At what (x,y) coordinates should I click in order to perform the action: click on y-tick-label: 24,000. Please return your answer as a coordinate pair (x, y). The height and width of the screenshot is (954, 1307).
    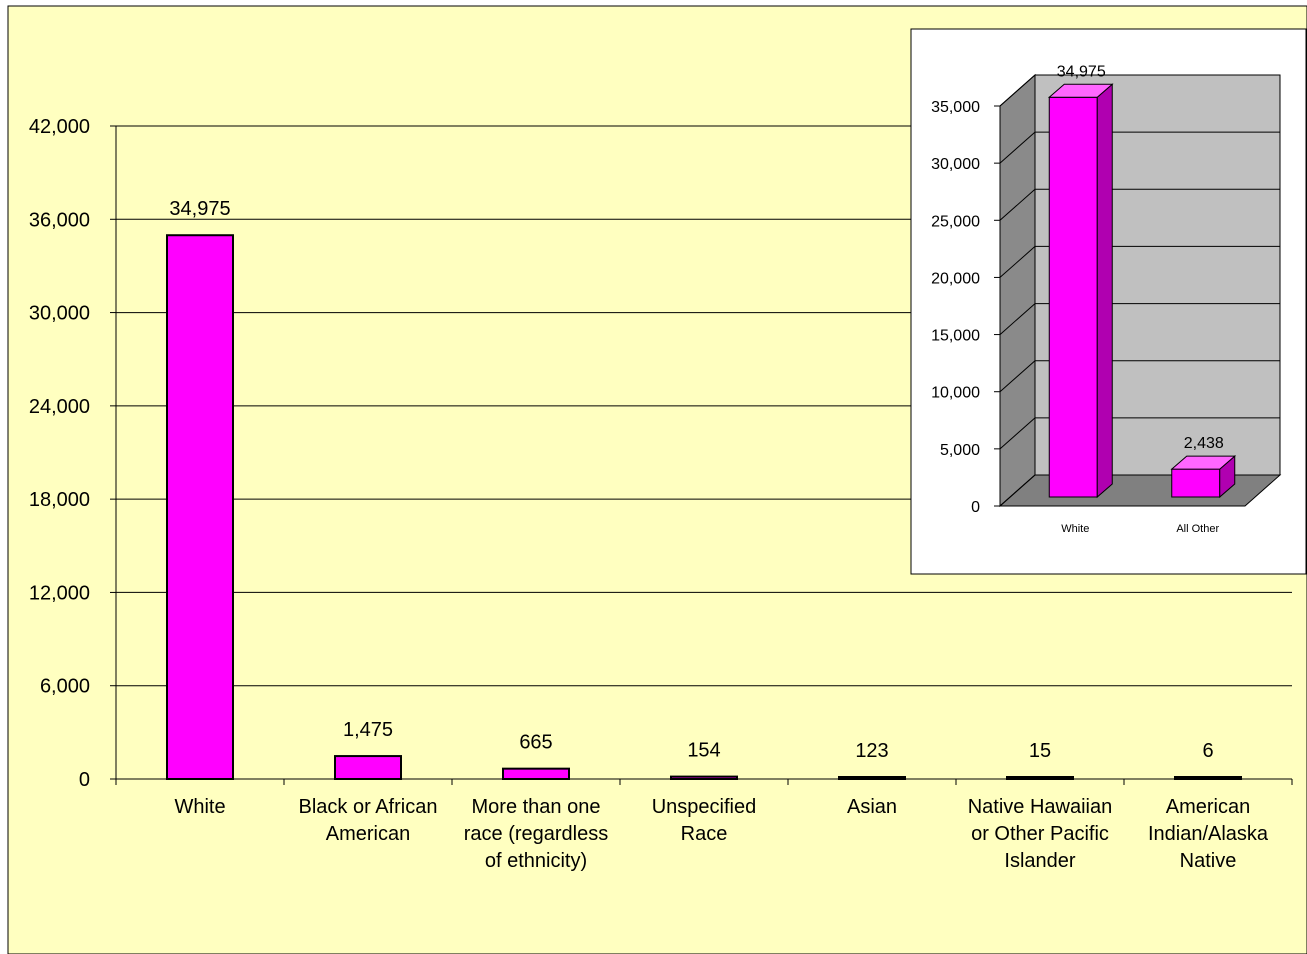
    Looking at the image, I should click on (59, 407).